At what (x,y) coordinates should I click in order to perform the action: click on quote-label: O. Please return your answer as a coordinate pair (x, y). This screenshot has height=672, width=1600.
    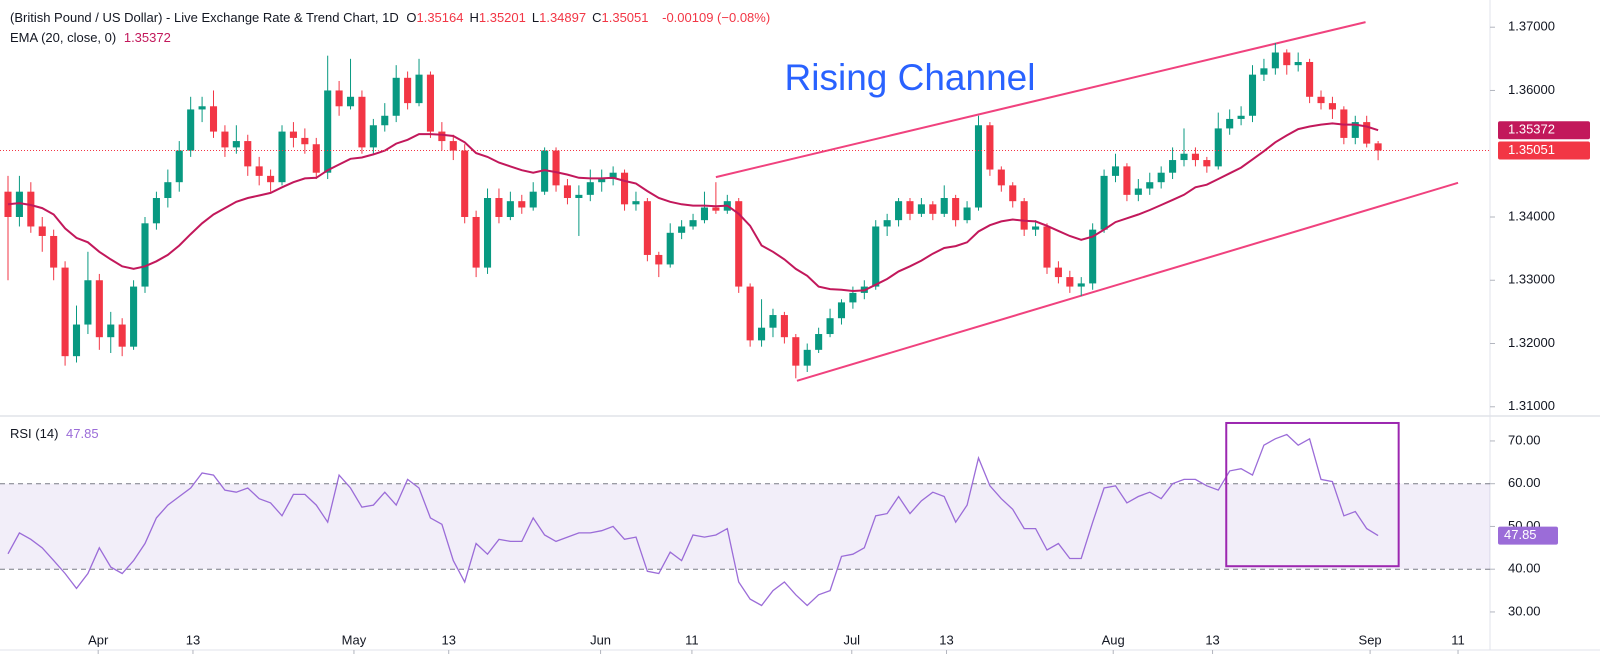
    Looking at the image, I should click on (411, 17).